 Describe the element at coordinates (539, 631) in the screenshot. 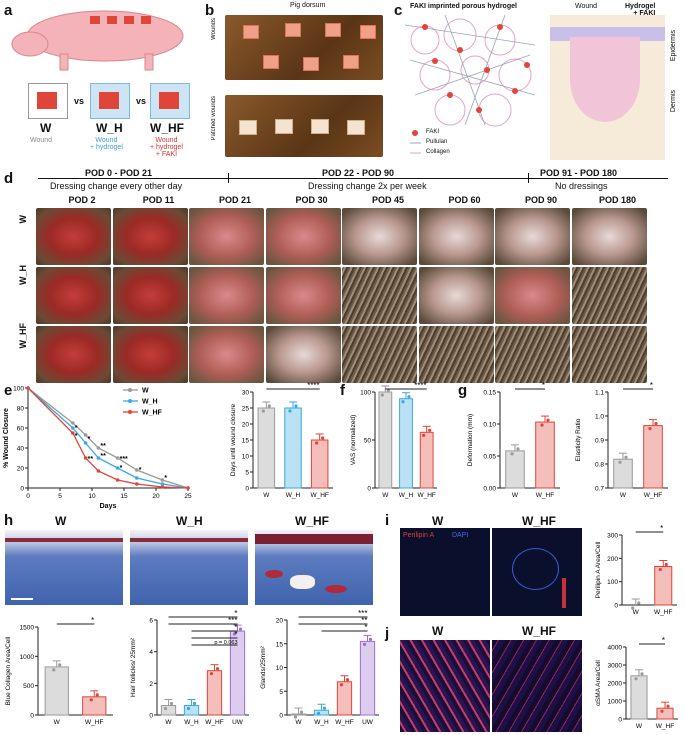

I see `j-title-whf: W_HF` at that location.